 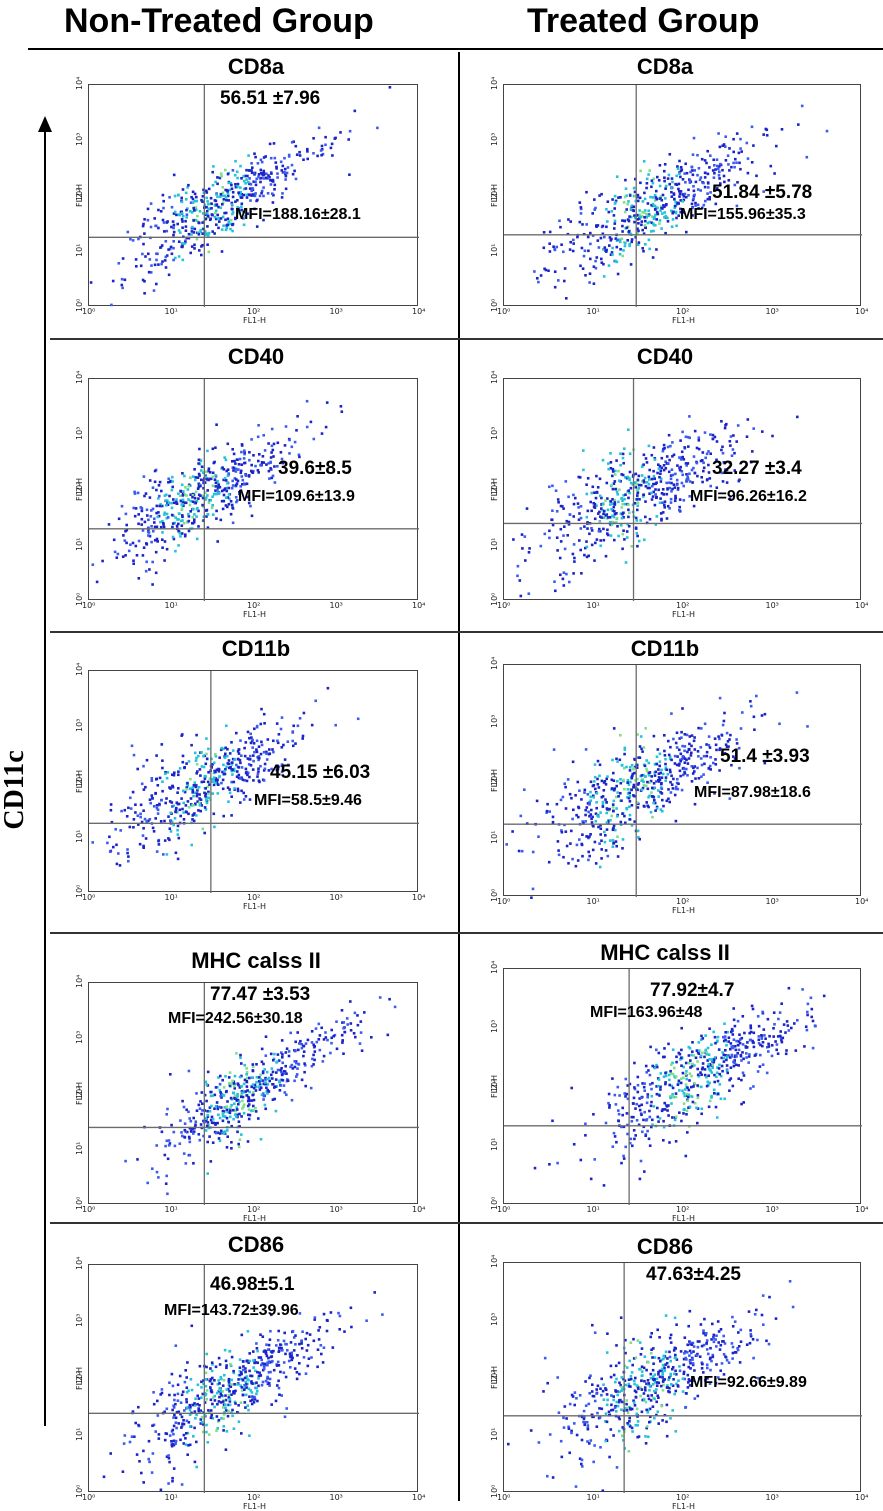 I want to click on y-tick-label: 10¹, so click(x=494, y=543).